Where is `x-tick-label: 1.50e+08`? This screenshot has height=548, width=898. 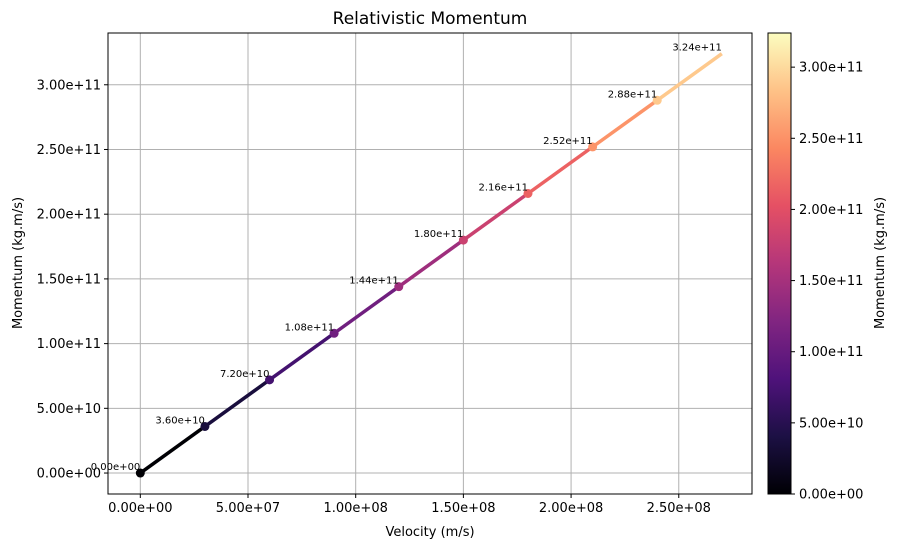
x-tick-label: 1.50e+08 is located at coordinates (463, 508).